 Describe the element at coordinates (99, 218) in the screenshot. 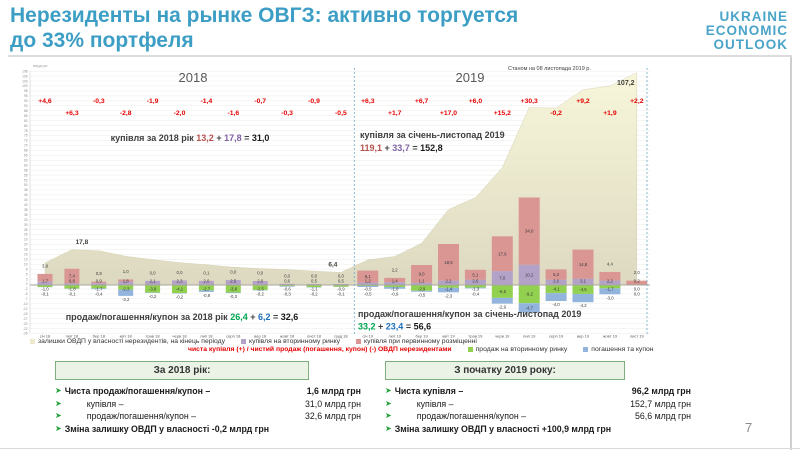

I see `bar-column-бер 18: 0,8 0,9 -1,7-0,4 -0,3 бер 18` at that location.